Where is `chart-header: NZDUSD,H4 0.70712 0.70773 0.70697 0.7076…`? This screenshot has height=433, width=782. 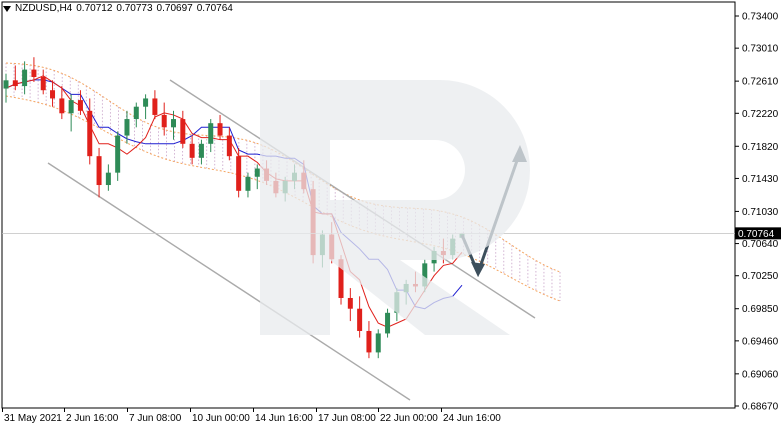 chart-header: NZDUSD,H4 0.70712 0.70773 0.70697 0.7076… is located at coordinates (118, 8).